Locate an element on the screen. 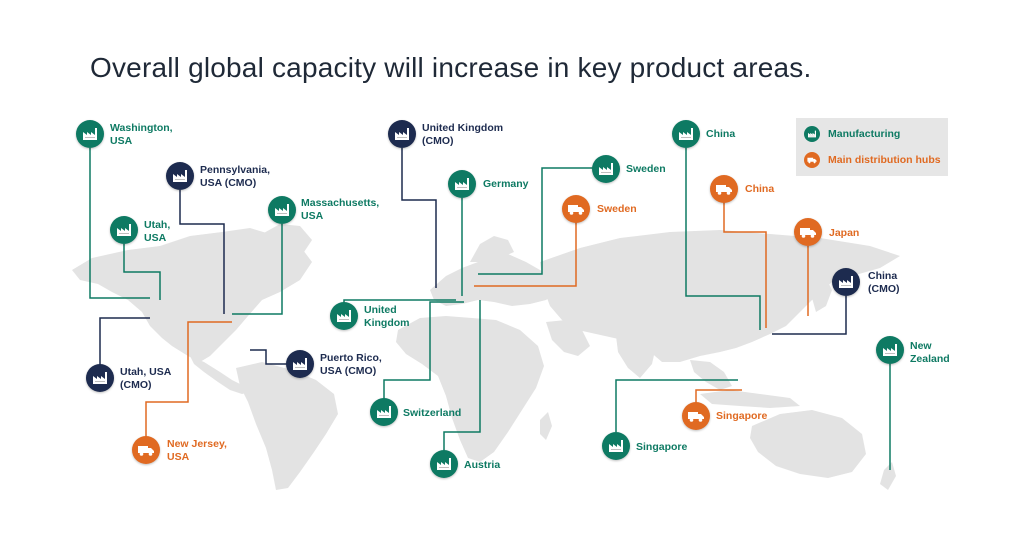 The height and width of the screenshot is (536, 1024). marker-label-line: Austria is located at coordinates (482, 465).